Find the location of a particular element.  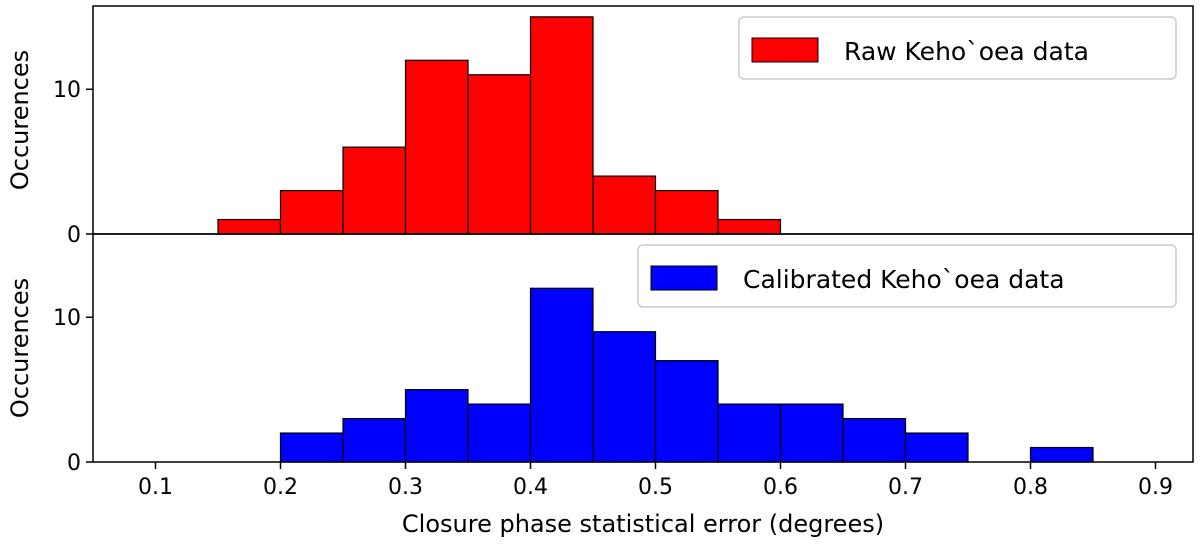

x-tick-label: 0.4 is located at coordinates (530, 487).